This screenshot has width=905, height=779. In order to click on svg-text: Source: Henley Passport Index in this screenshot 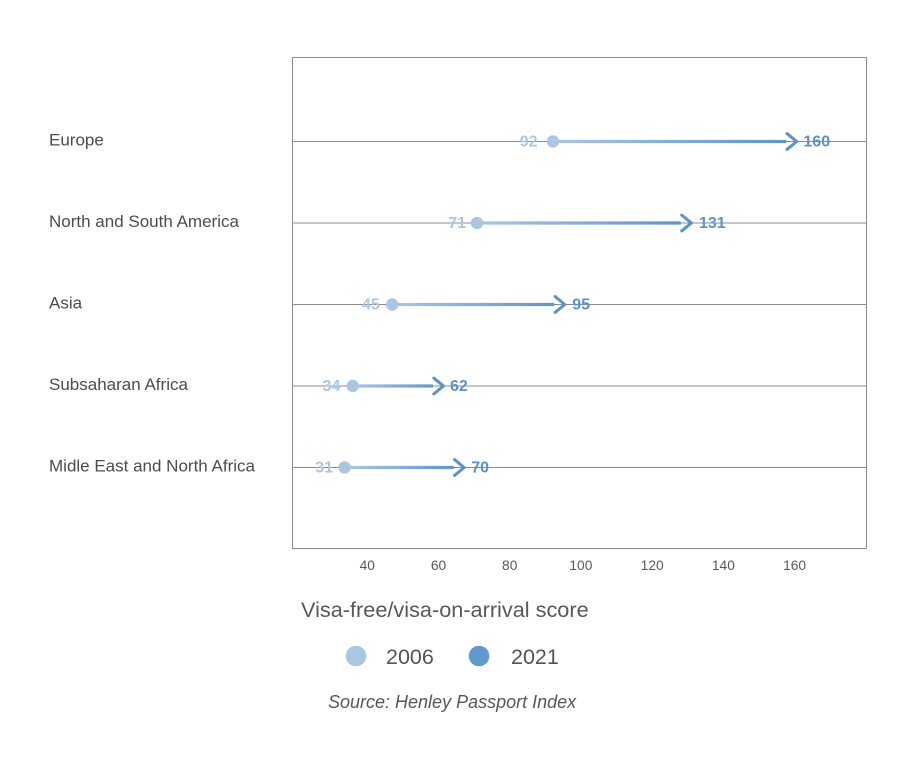, I will do `click(452, 702)`.